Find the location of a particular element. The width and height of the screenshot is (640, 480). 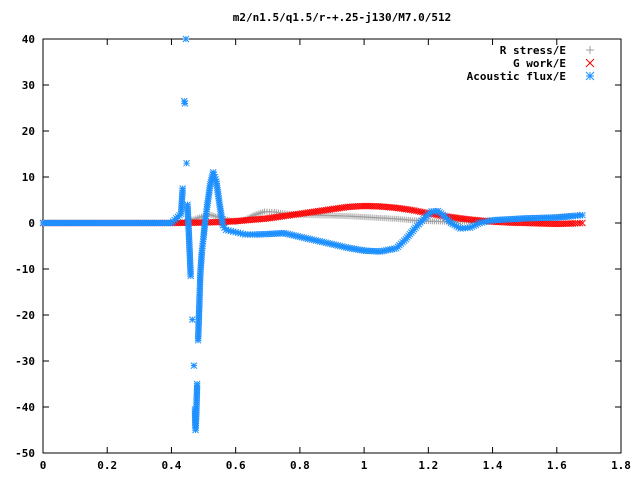

x-tick-label: 0.8 is located at coordinates (300, 465).